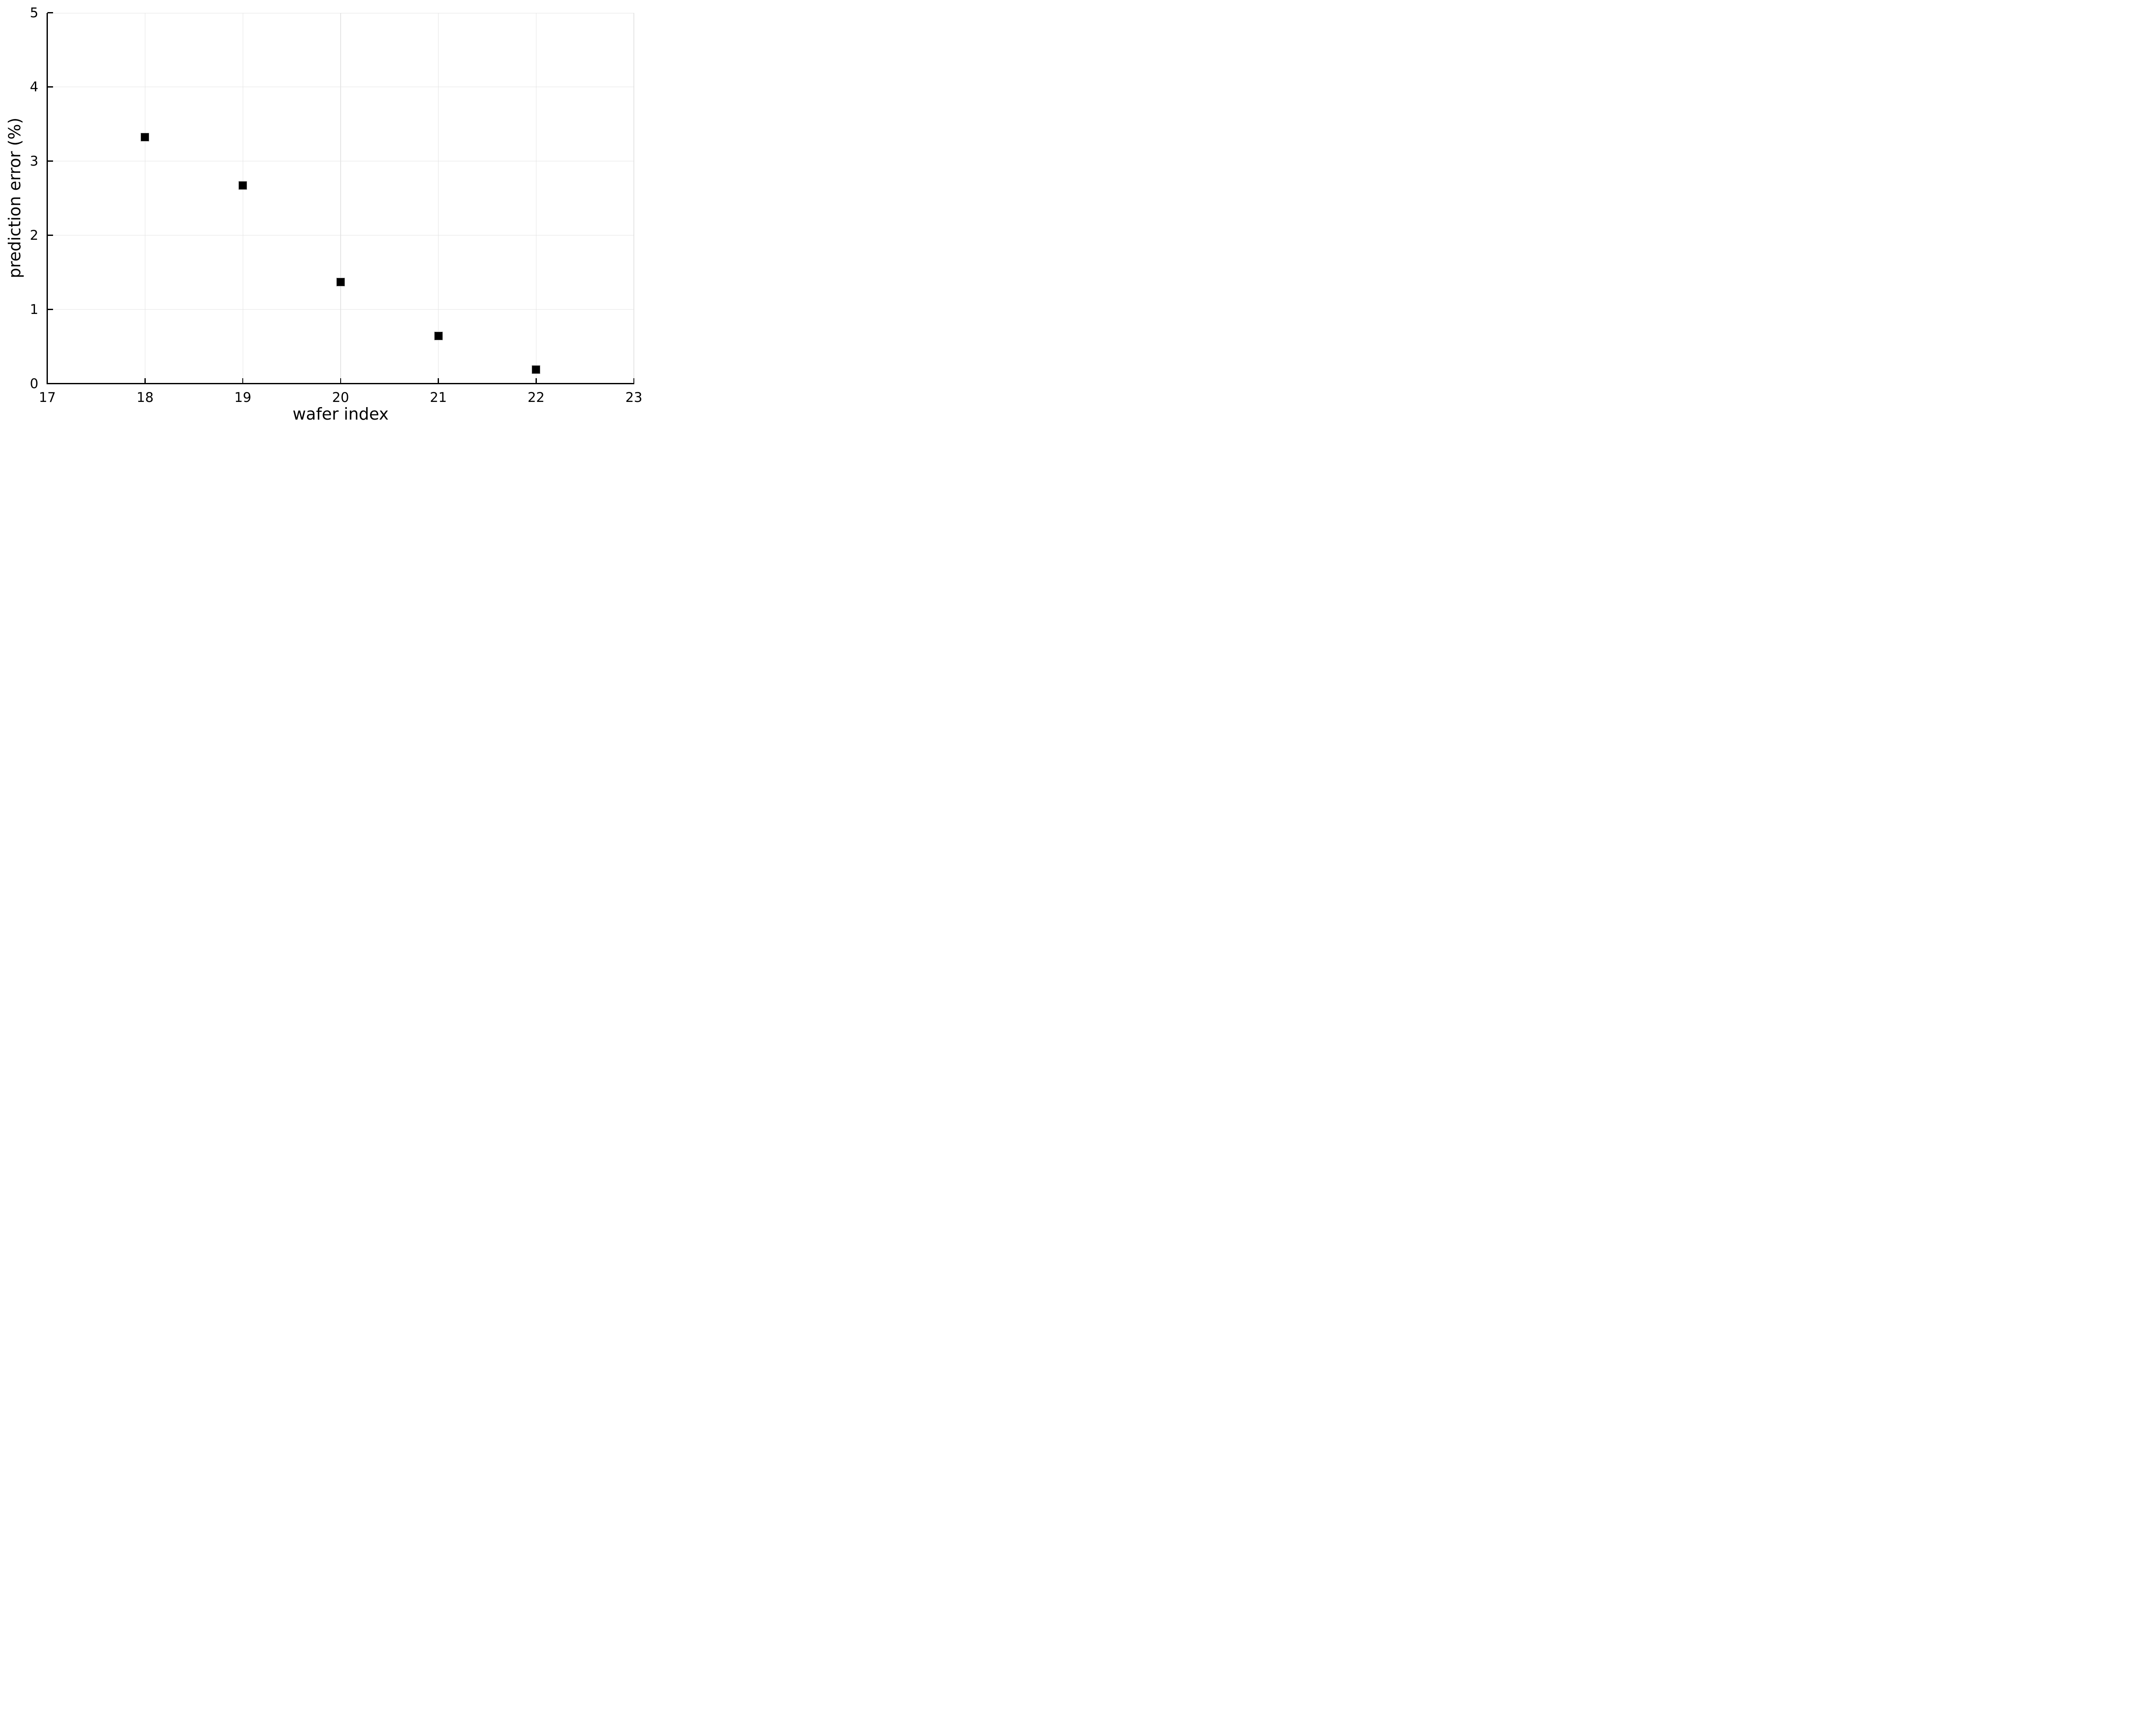  I want to click on x-tick-label: 19, so click(242, 397).